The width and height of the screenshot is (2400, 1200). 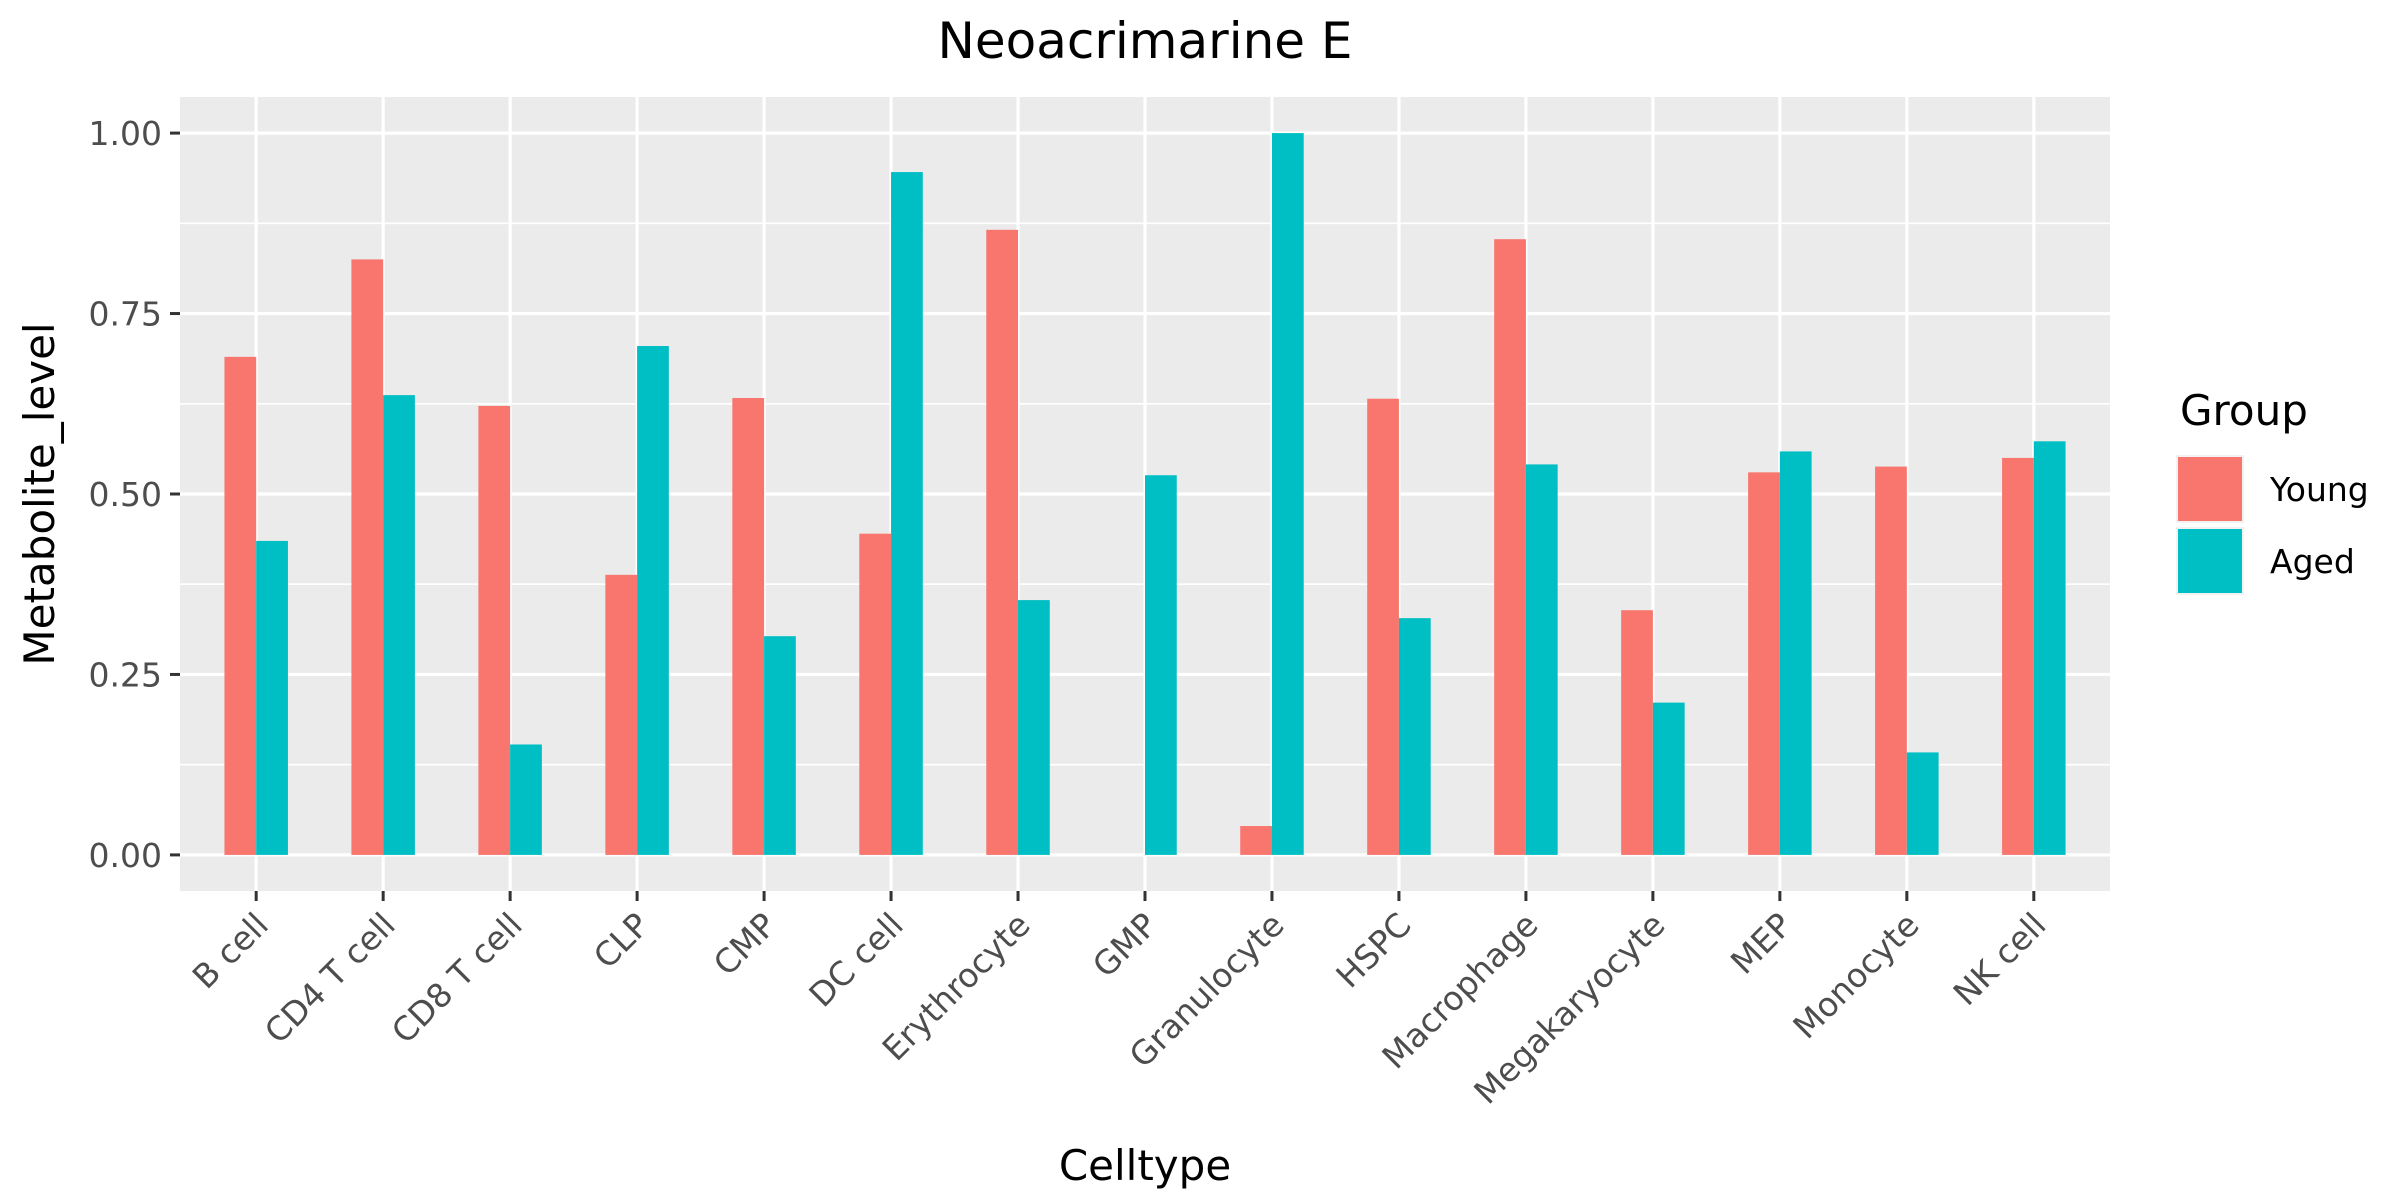 I want to click on y-tick-label: 0.50, so click(x=125, y=494).